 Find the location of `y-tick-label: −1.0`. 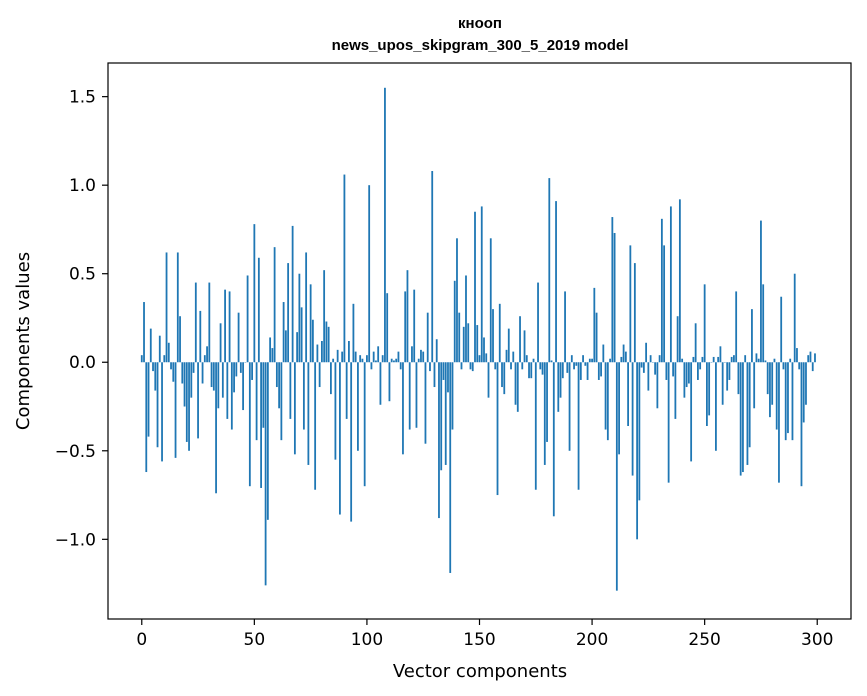

y-tick-label: −1.0 is located at coordinates (75, 540).